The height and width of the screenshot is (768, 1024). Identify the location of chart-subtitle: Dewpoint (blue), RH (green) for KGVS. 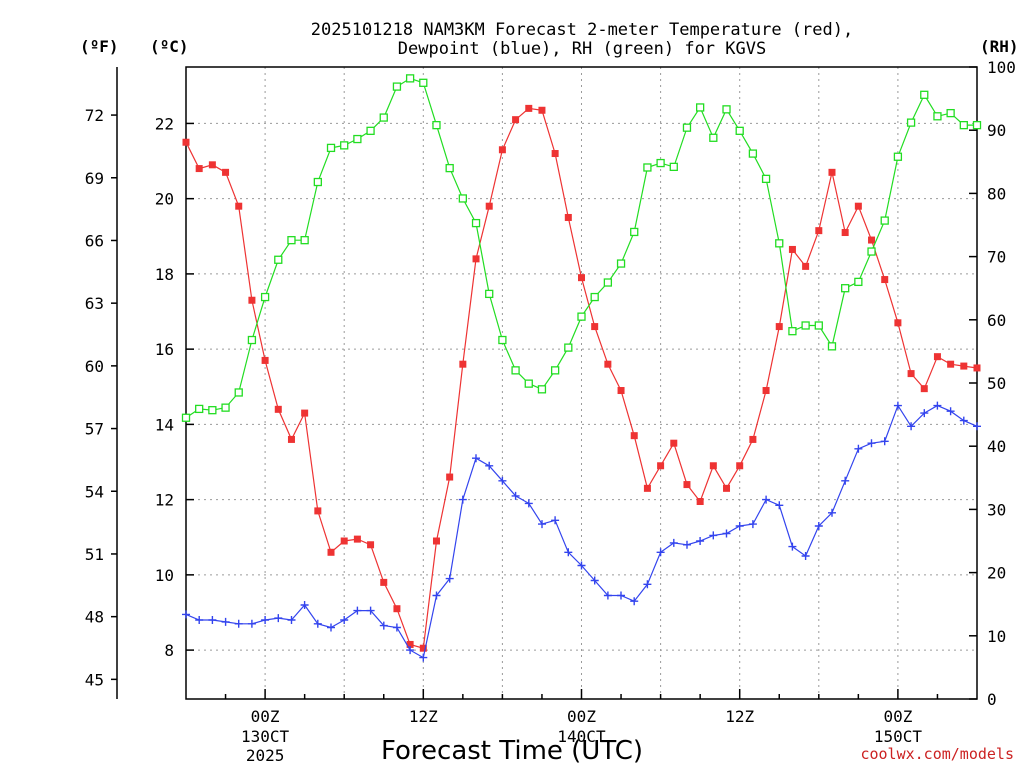
(582, 49).